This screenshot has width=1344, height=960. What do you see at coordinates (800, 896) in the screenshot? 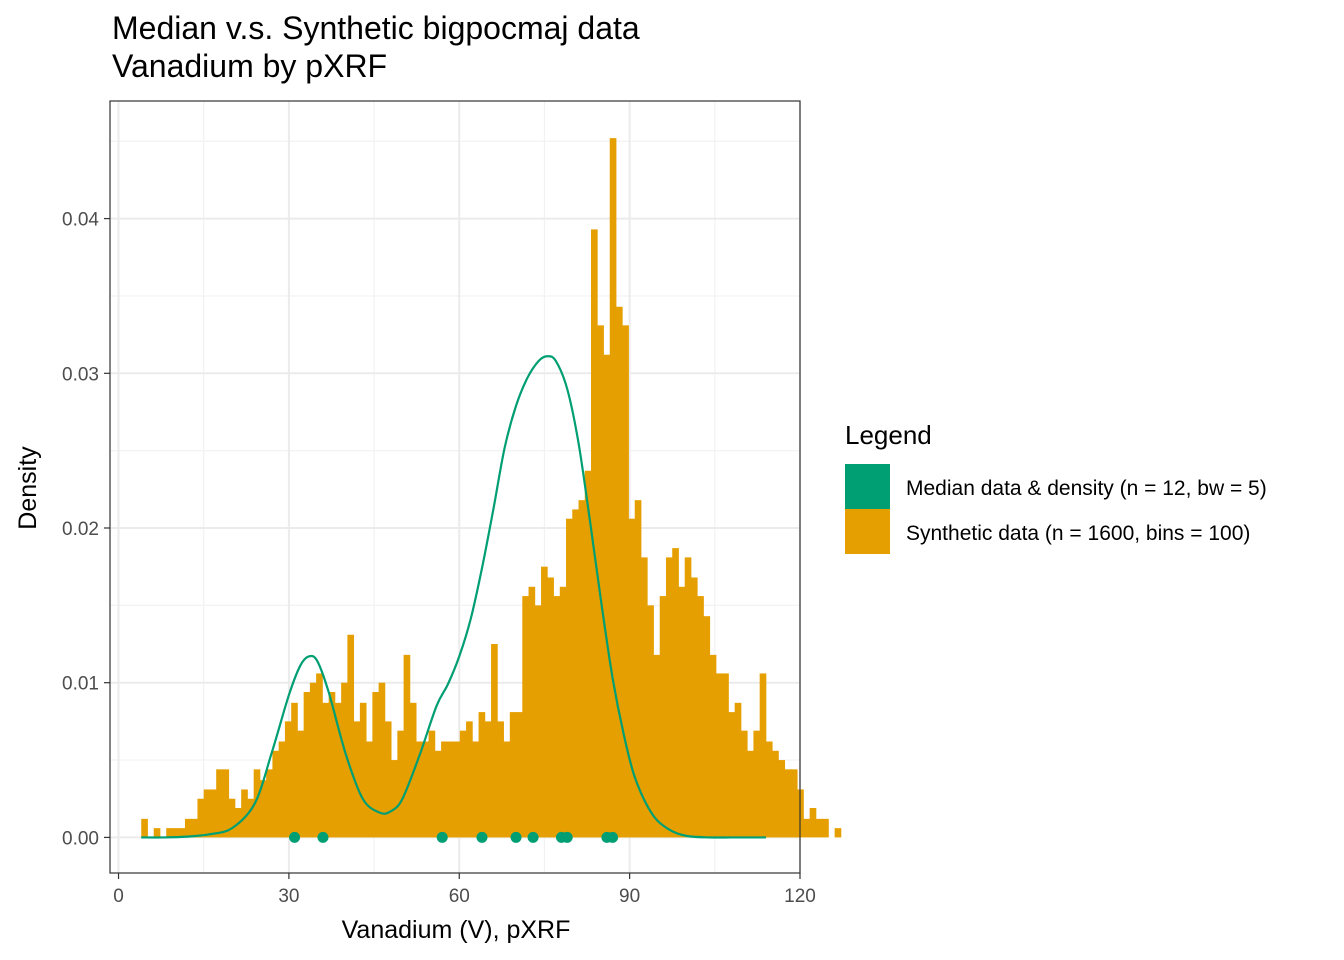
I see `x-tick-label: 120` at bounding box center [800, 896].